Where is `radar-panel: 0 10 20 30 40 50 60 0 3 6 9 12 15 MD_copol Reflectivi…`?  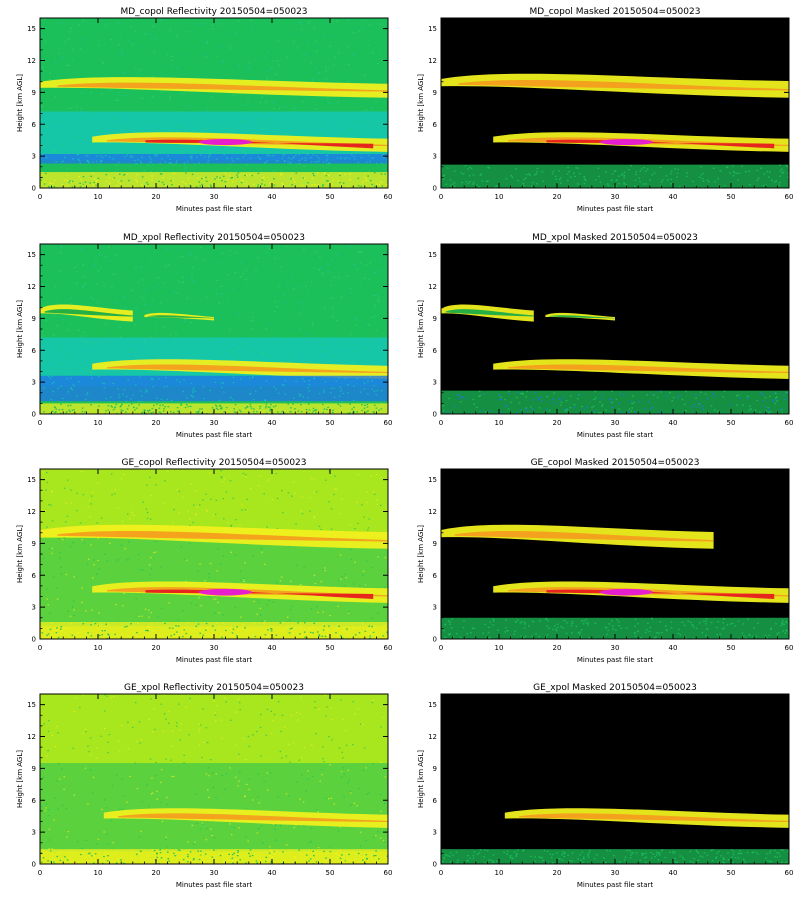
radar-panel: 0 10 20 30 40 50 60 0 3 6 9 12 15 MD_copol Reflectivi… is located at coordinates (204, 110).